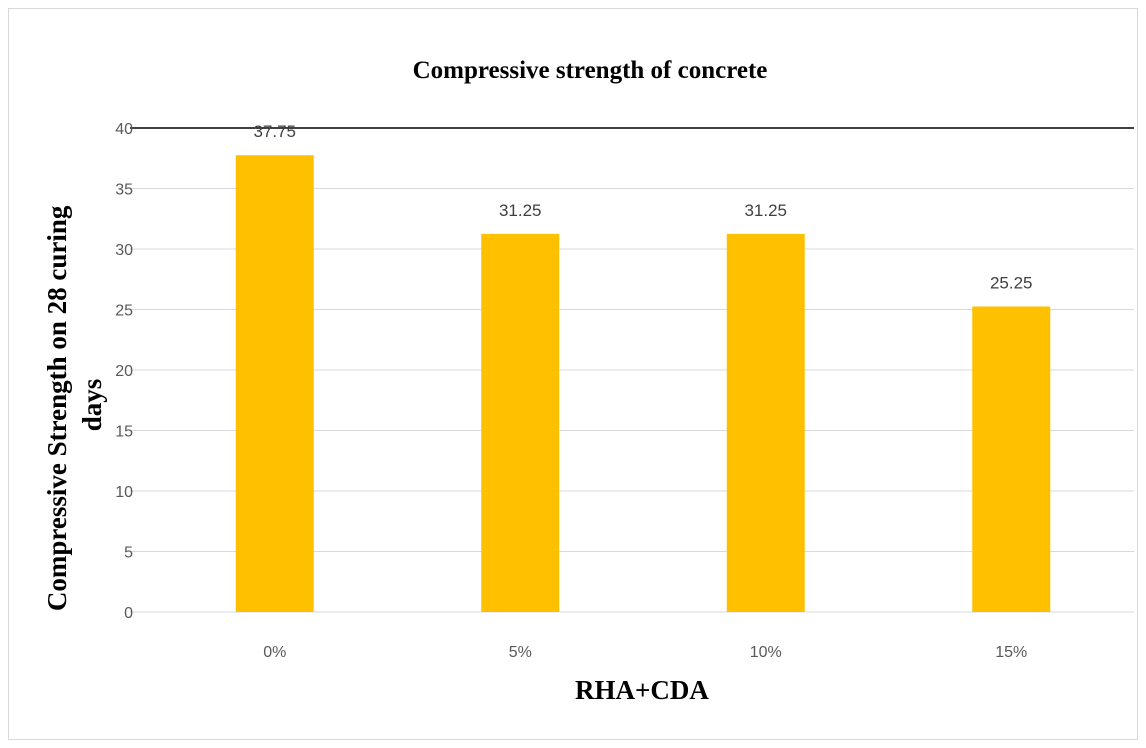 This screenshot has height=748, width=1146. Describe the element at coordinates (1011, 652) in the screenshot. I see `x-tick-label: 15%` at that location.